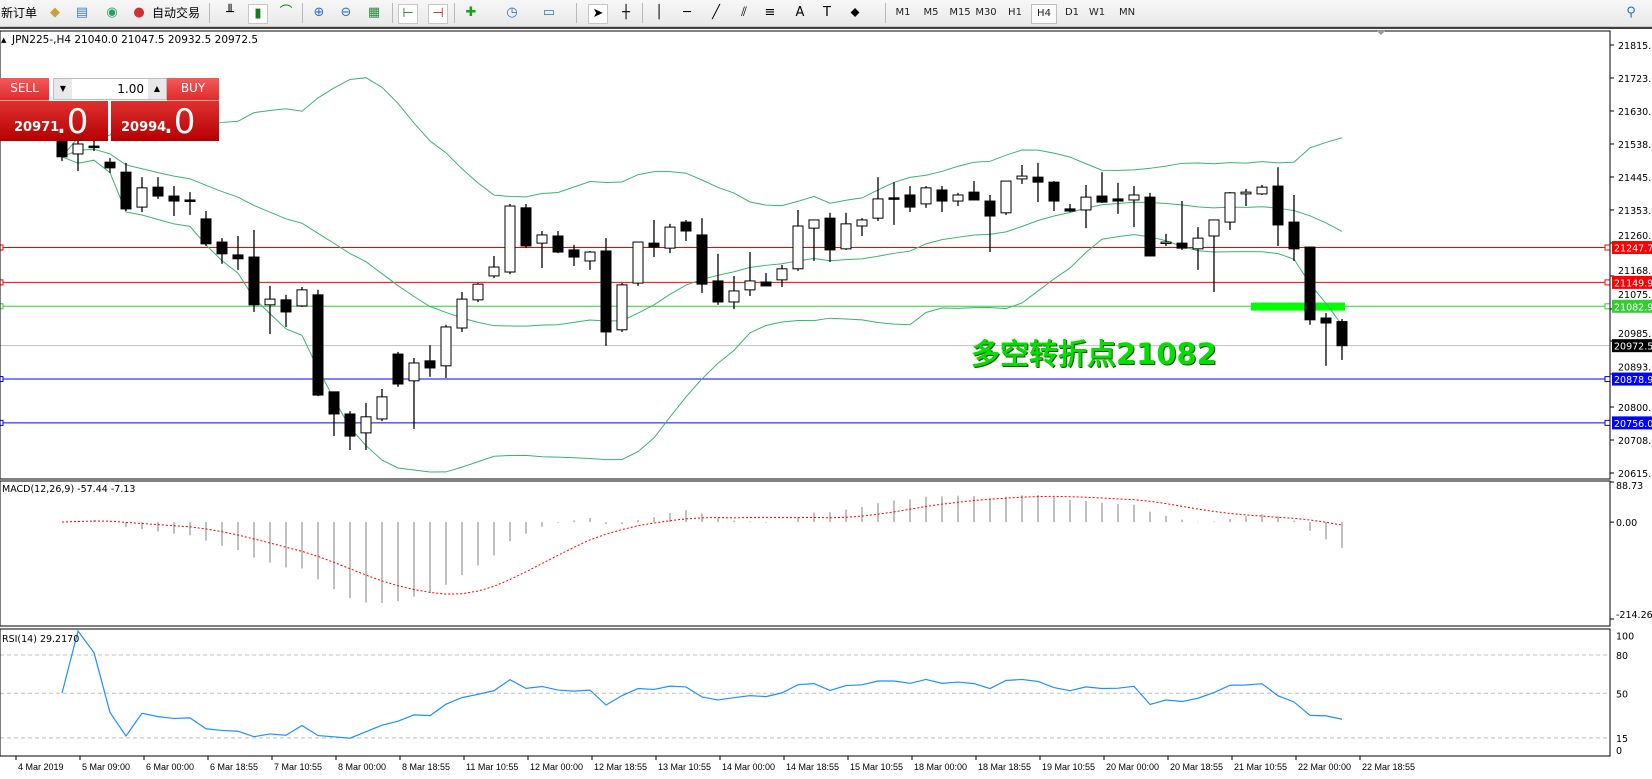 The image size is (1652, 779). Describe the element at coordinates (960, 12) in the screenshot. I see `timeframe-m15: M15` at that location.